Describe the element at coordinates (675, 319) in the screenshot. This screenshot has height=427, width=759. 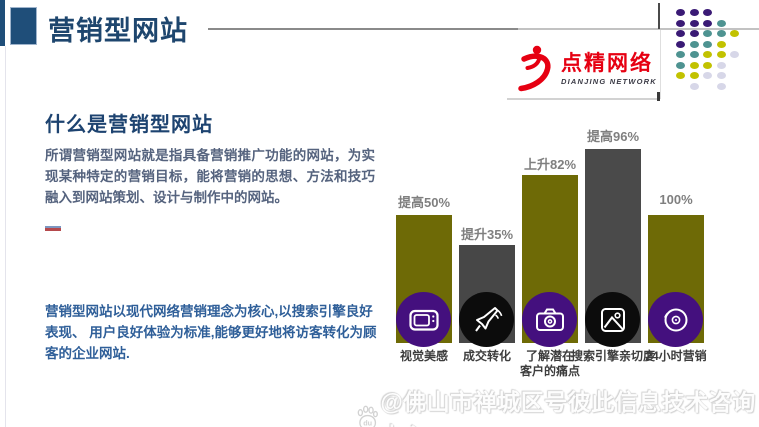
I see `cd-icon` at that location.